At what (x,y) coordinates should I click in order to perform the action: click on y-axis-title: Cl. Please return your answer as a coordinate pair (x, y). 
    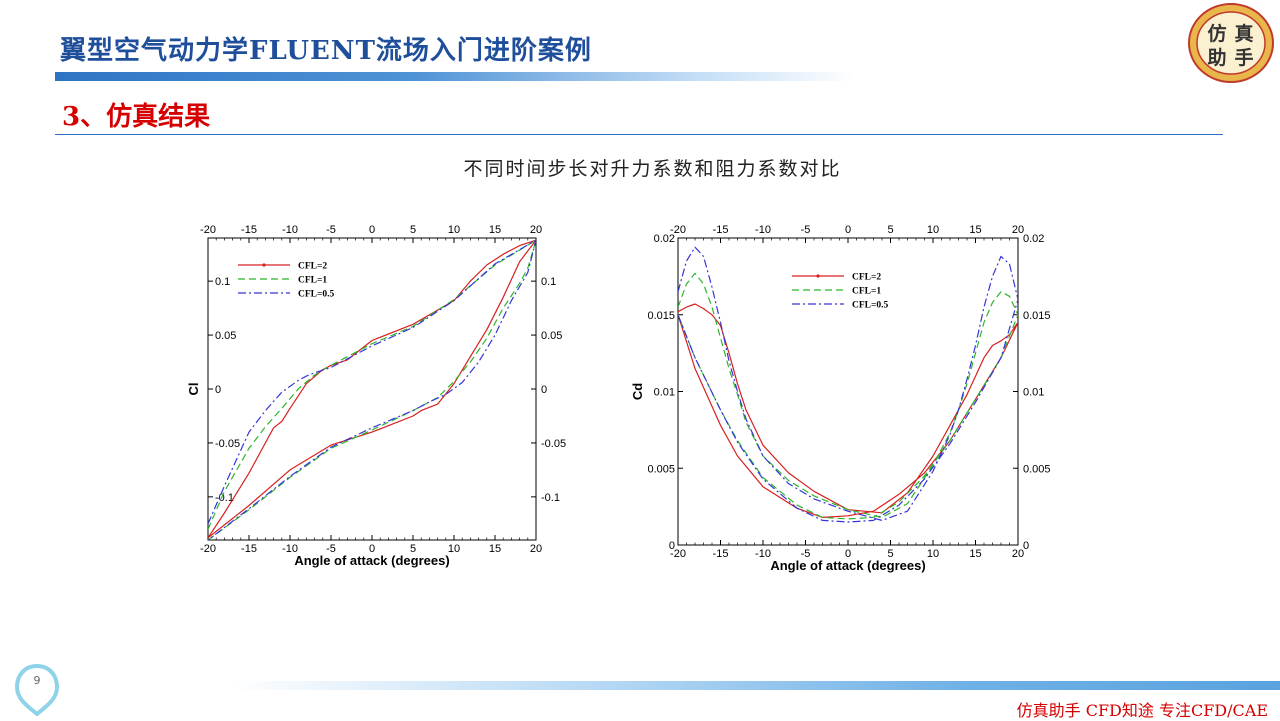
    Looking at the image, I should click on (193, 389).